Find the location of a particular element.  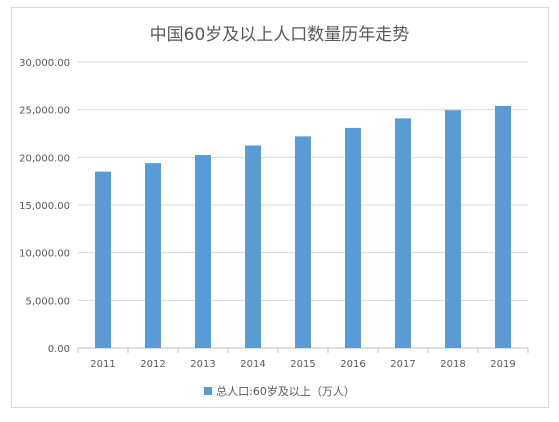

x-tick-label: 2018 is located at coordinates (452, 364).